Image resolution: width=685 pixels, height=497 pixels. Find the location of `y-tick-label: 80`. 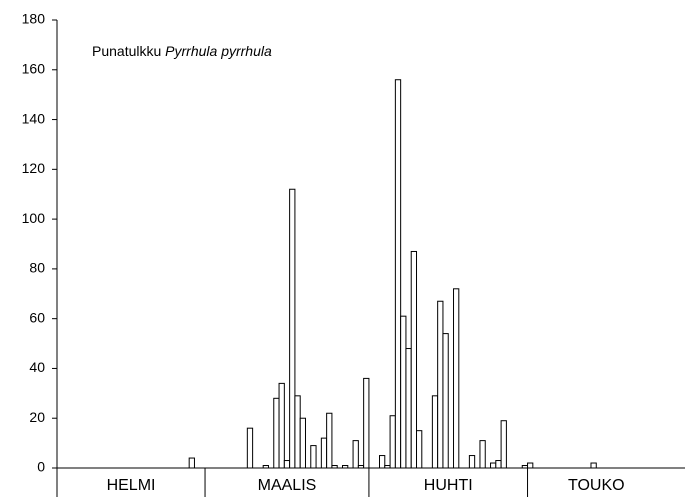

y-tick-label: 80 is located at coordinates (37, 268).